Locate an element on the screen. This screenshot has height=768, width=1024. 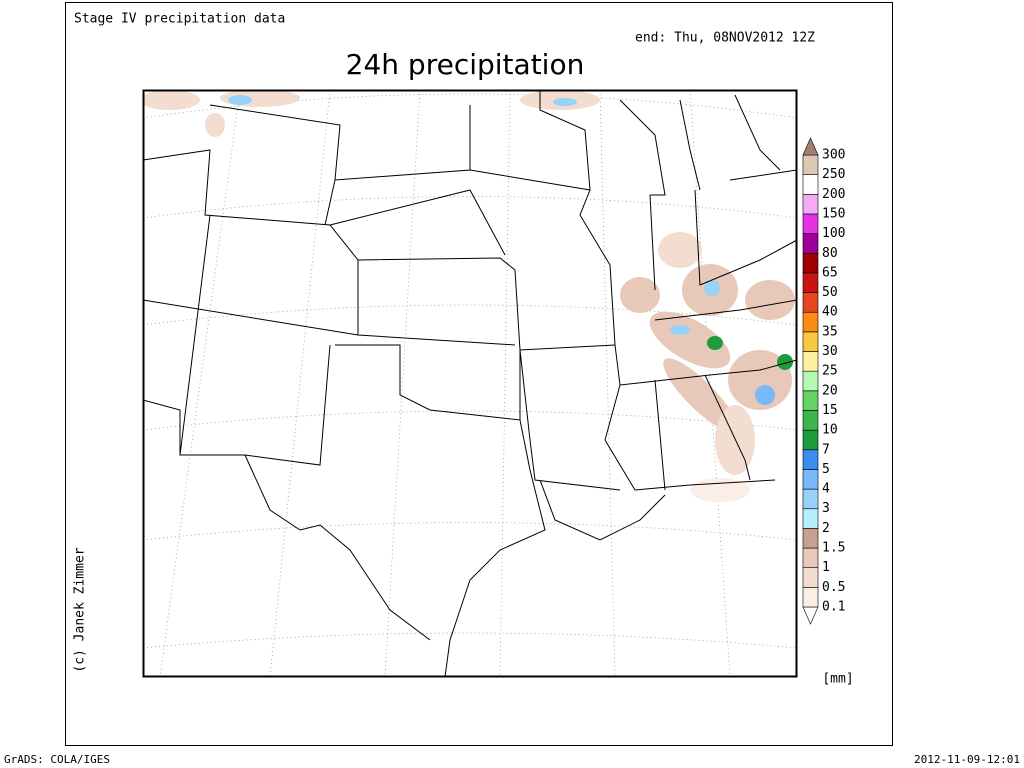
dataset-label: Stage IV precipitation data is located at coordinates (179, 19).